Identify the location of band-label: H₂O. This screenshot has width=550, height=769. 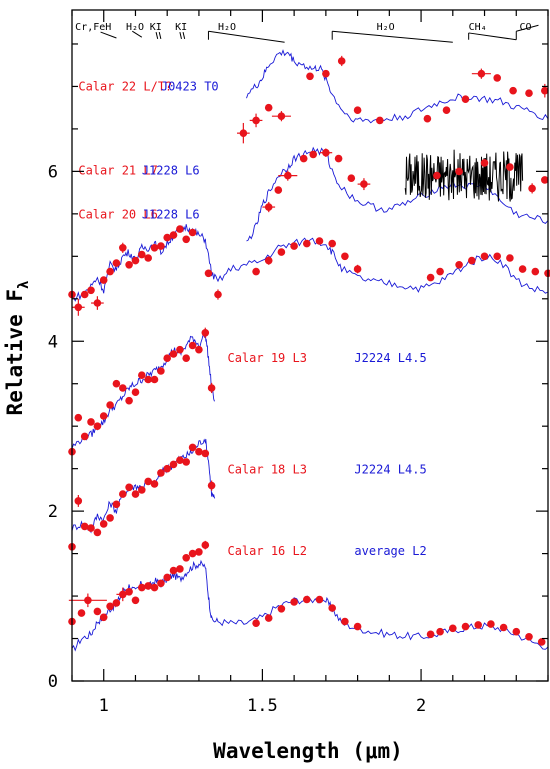
(386, 27).